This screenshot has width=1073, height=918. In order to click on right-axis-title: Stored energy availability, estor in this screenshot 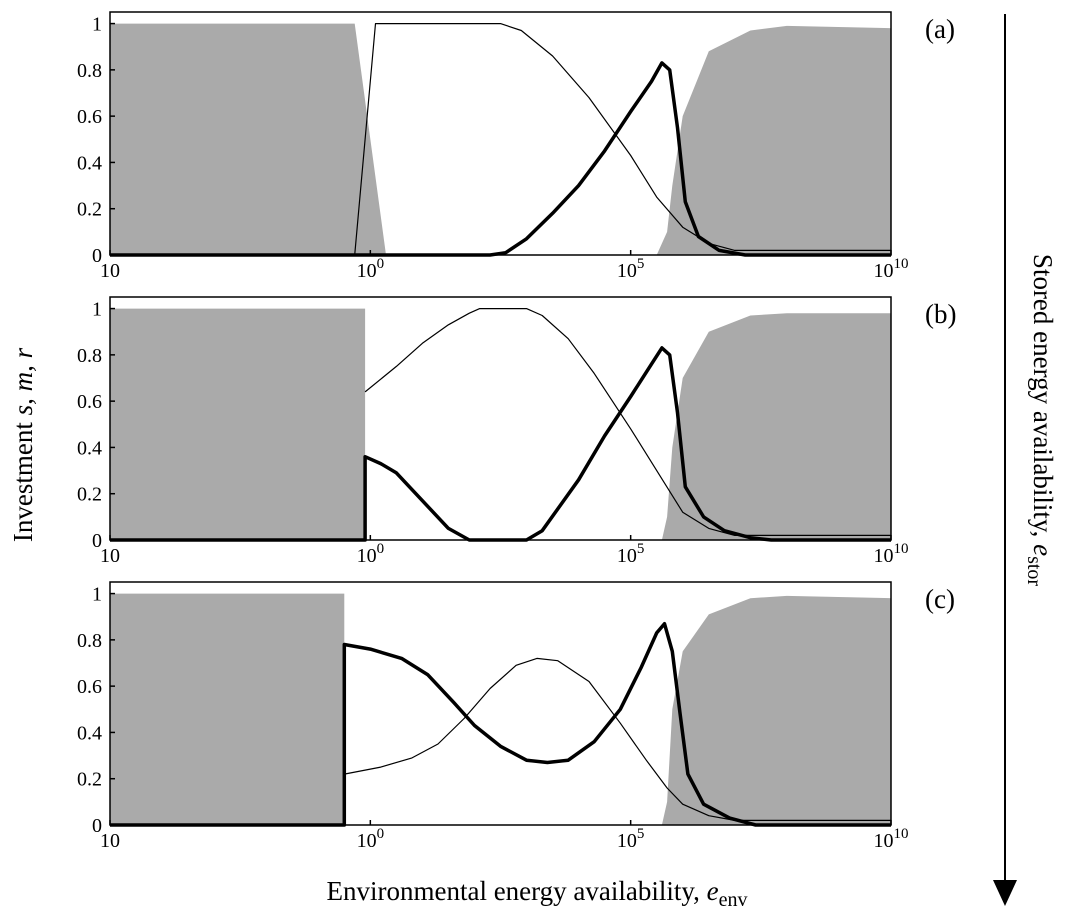, I will do `click(1040, 420)`.